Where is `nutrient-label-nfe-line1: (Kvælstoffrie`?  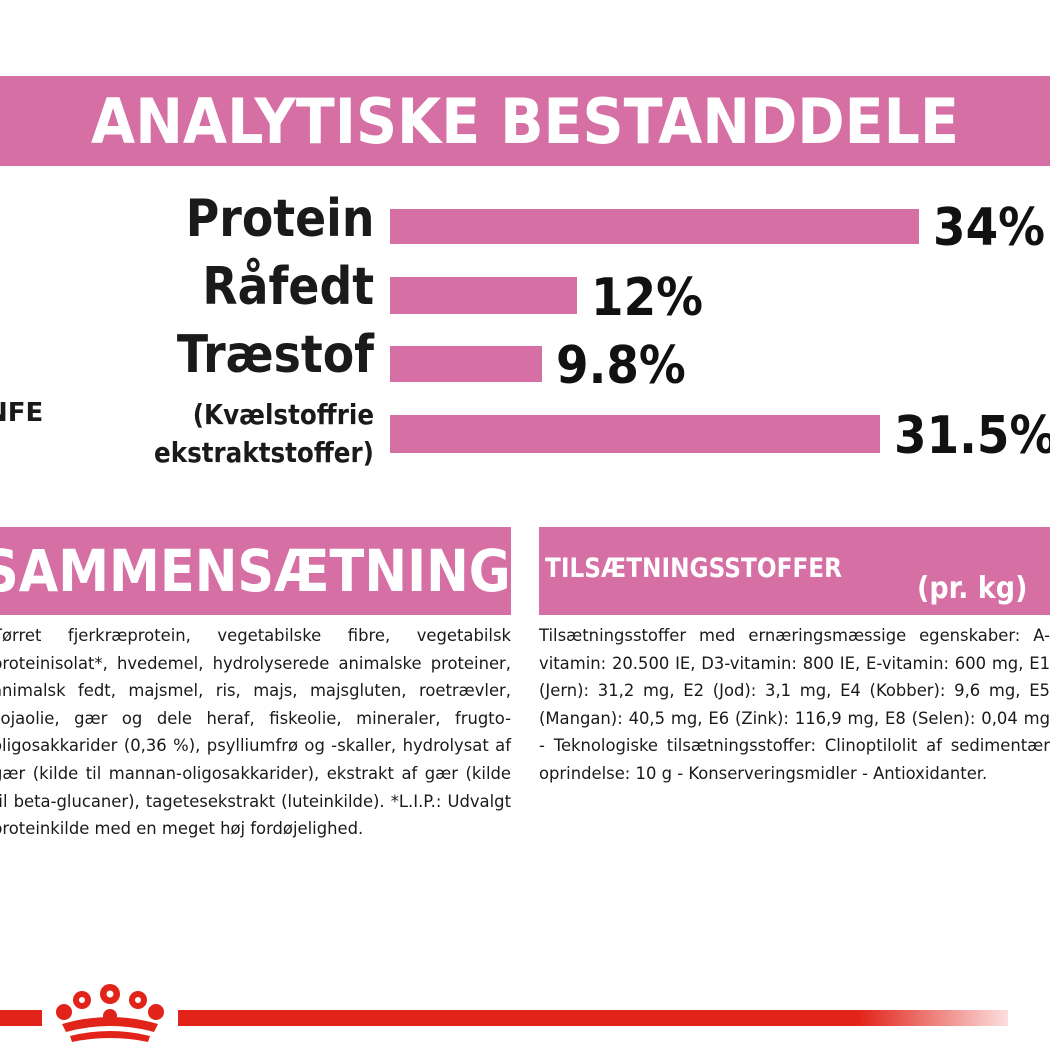 nutrient-label-nfe-line1: (Kvælstoffrie is located at coordinates (283, 414).